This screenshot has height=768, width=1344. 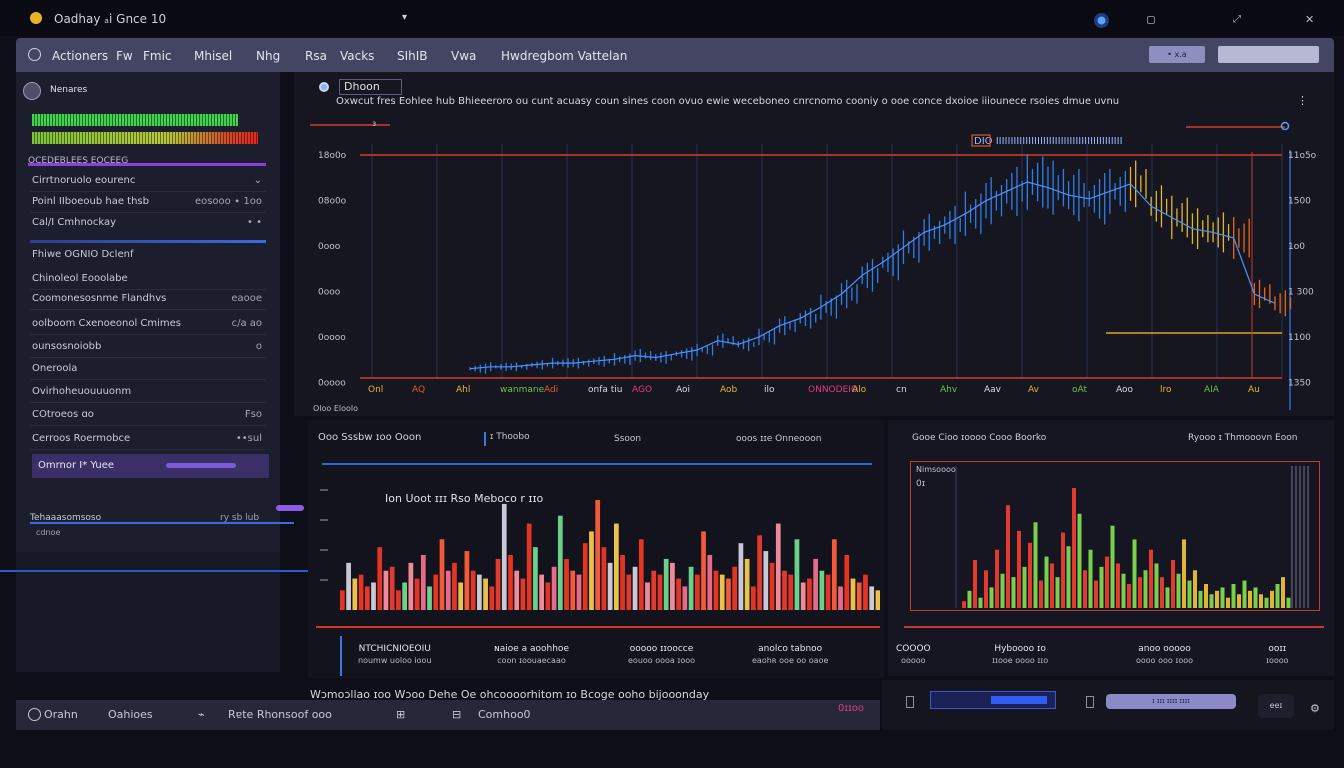 I want to click on x-tick-label: Ahl, so click(x=463, y=390).